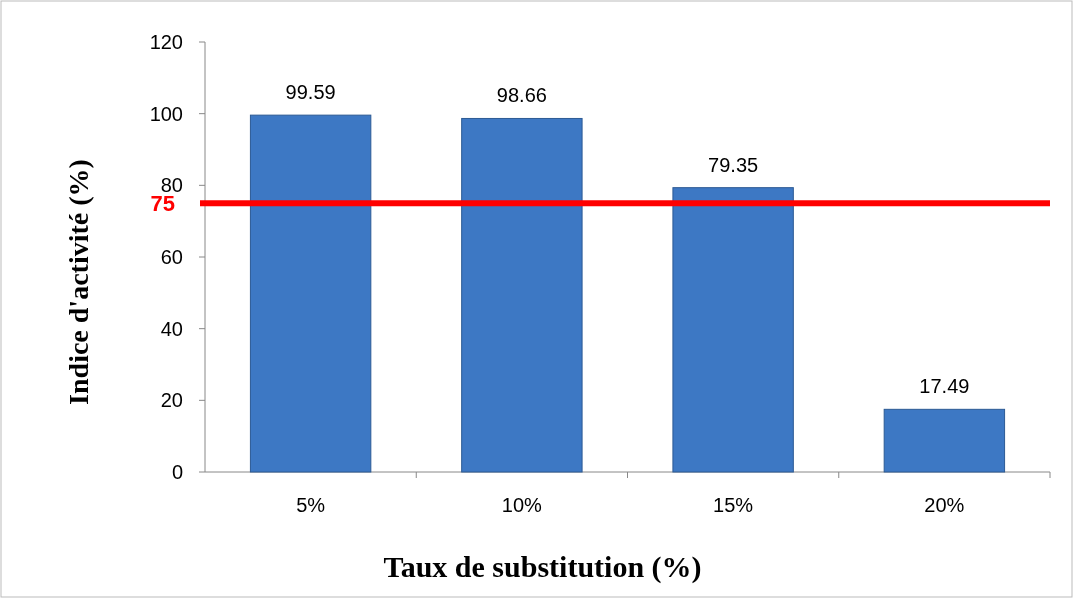  What do you see at coordinates (78, 282) in the screenshot?
I see `y-axis-title: Indice d'activité (%)` at bounding box center [78, 282].